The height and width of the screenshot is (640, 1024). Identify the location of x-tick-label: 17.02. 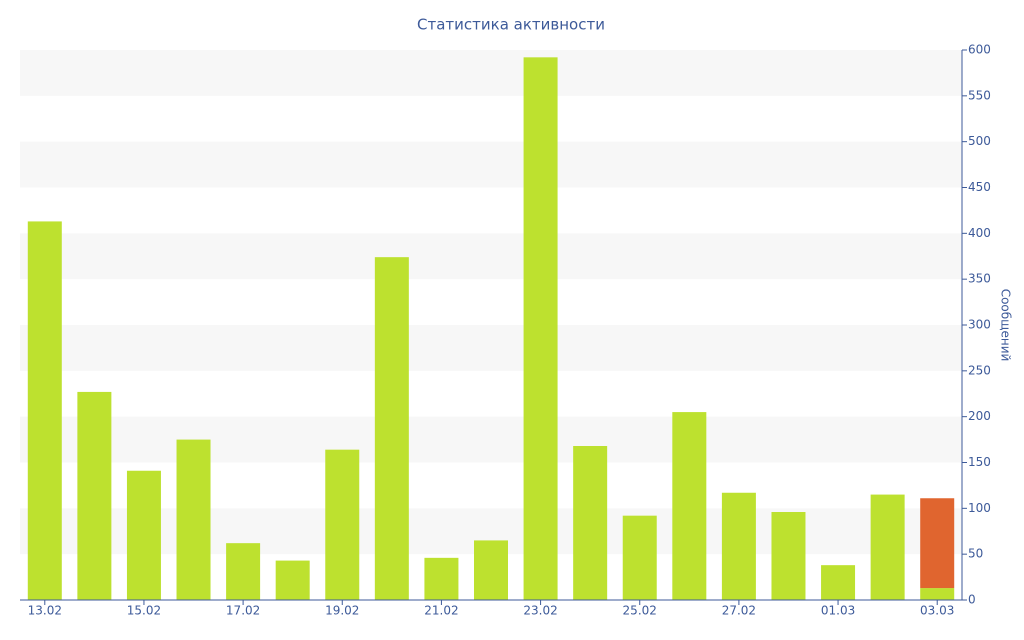
(243, 611).